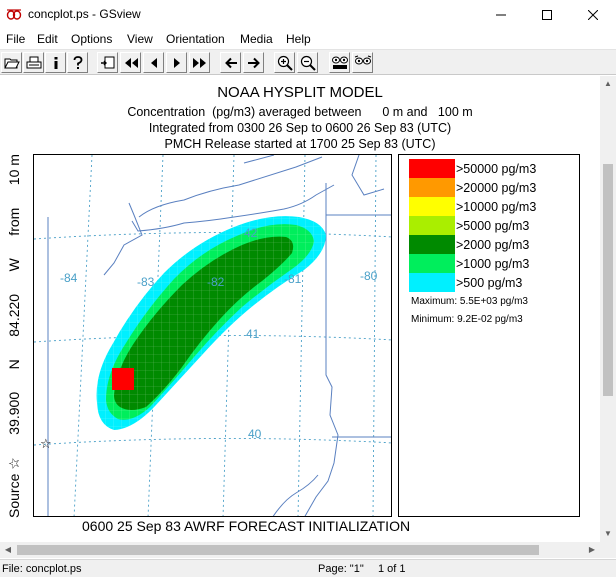  I want to click on menu-edit: Edit, so click(47, 39).